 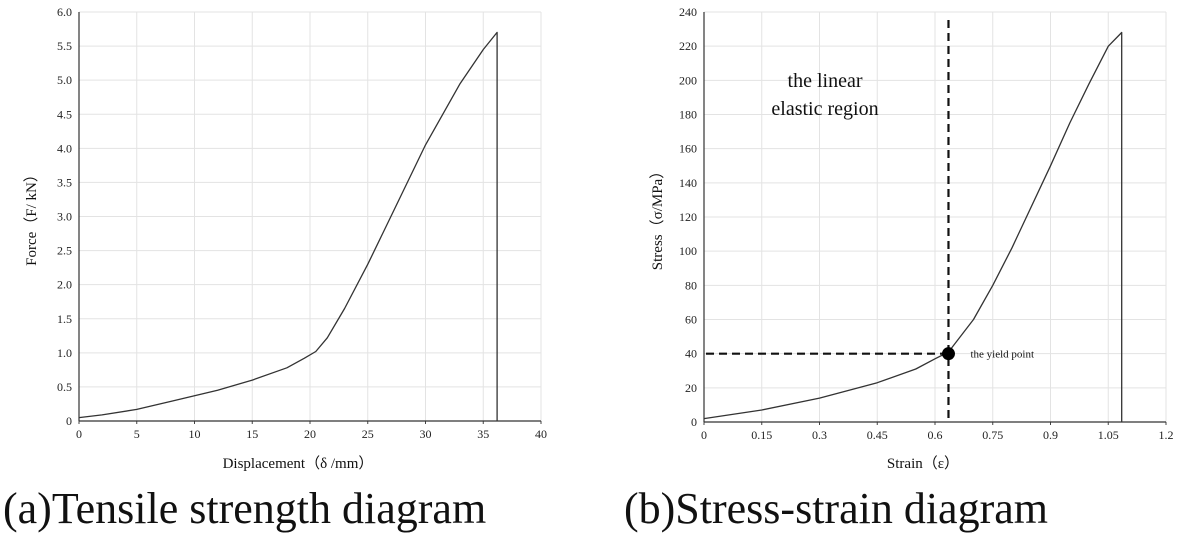 What do you see at coordinates (245, 508) in the screenshot?
I see `caption-a: (a)Tensile strength diagram` at bounding box center [245, 508].